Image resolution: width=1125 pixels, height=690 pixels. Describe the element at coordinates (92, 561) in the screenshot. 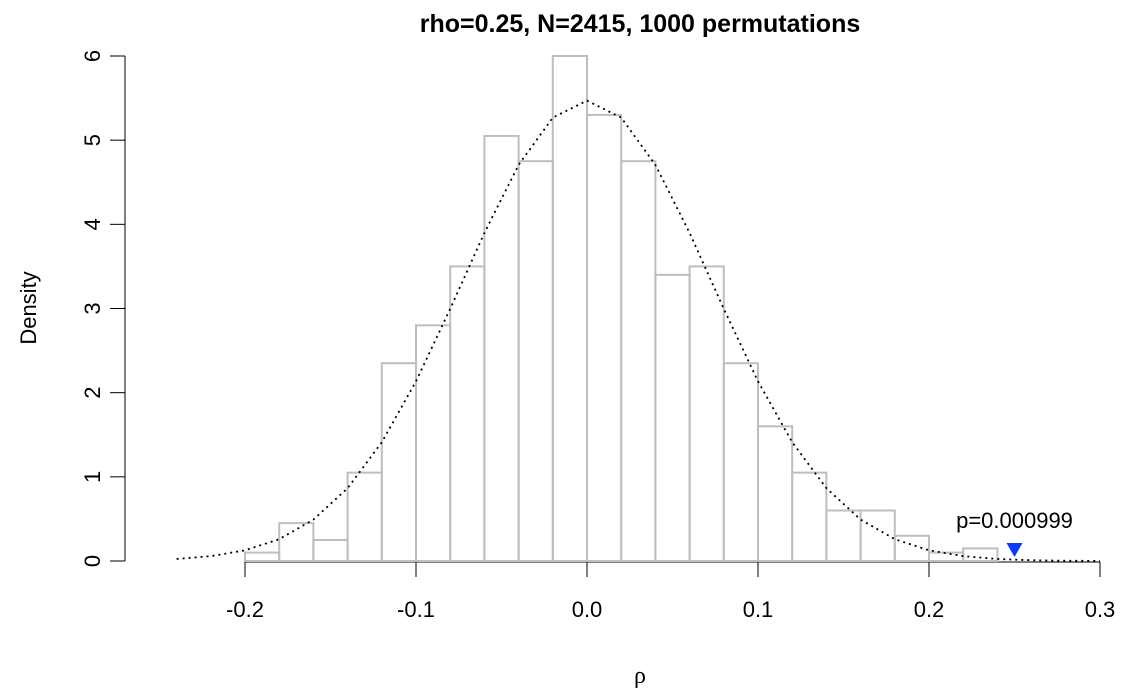

I see `y-tick-label: 0` at that location.